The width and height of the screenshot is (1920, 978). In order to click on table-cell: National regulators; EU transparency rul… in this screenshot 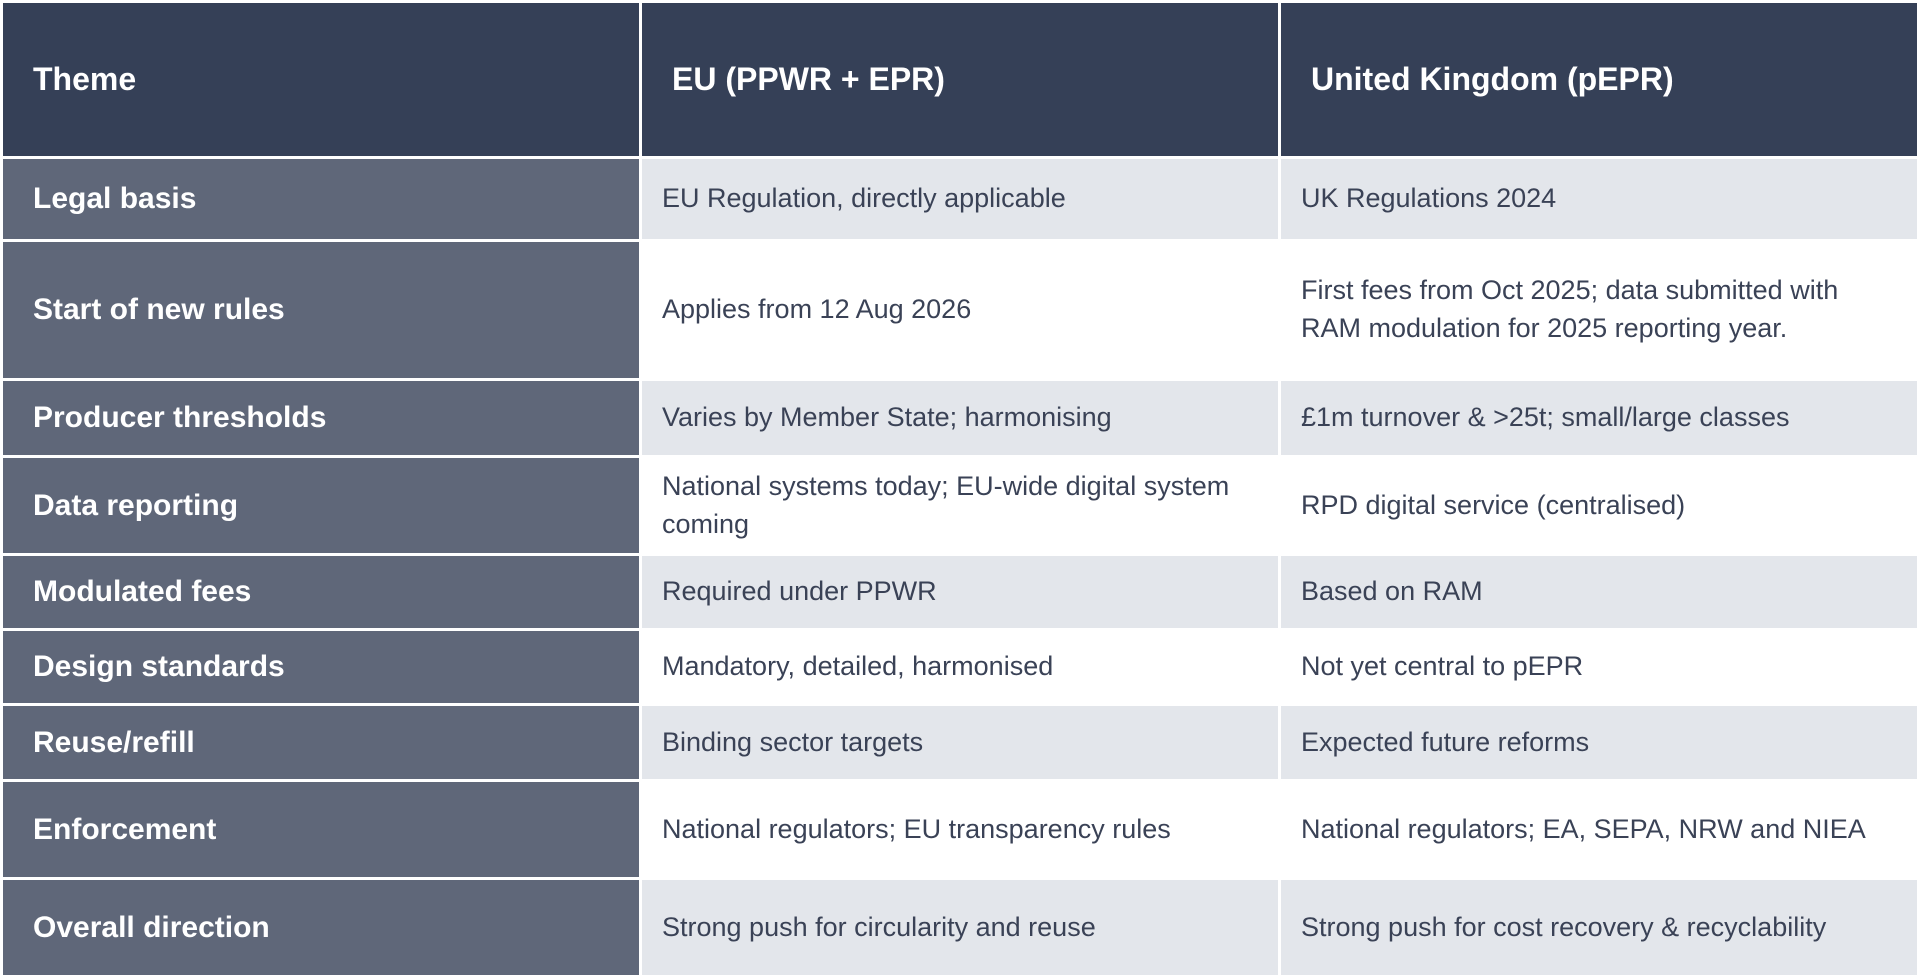, I will do `click(960, 829)`.